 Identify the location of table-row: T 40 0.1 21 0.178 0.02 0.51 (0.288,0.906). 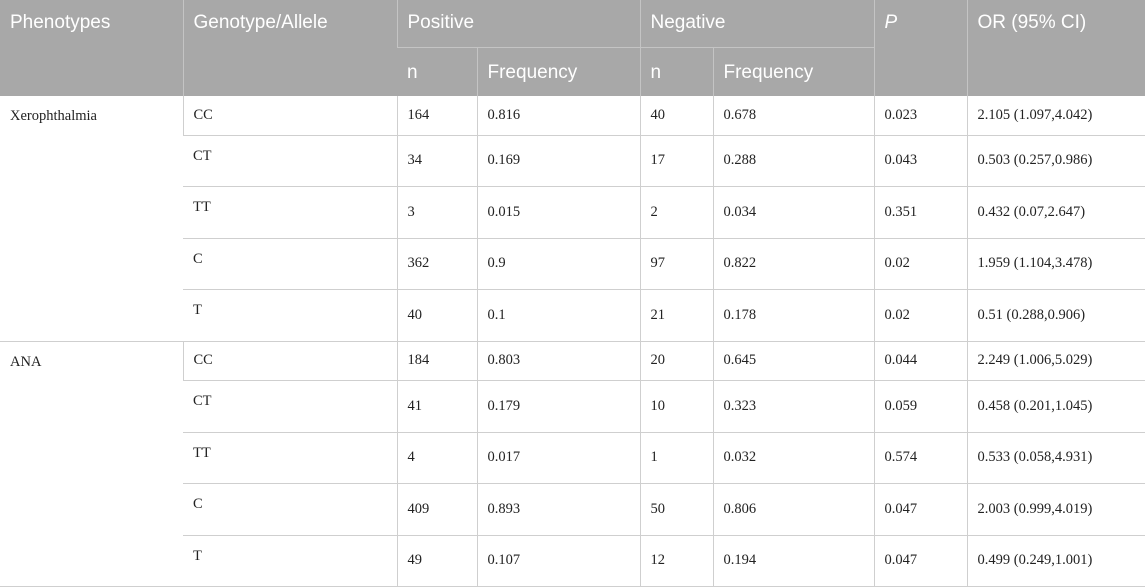
(572, 315).